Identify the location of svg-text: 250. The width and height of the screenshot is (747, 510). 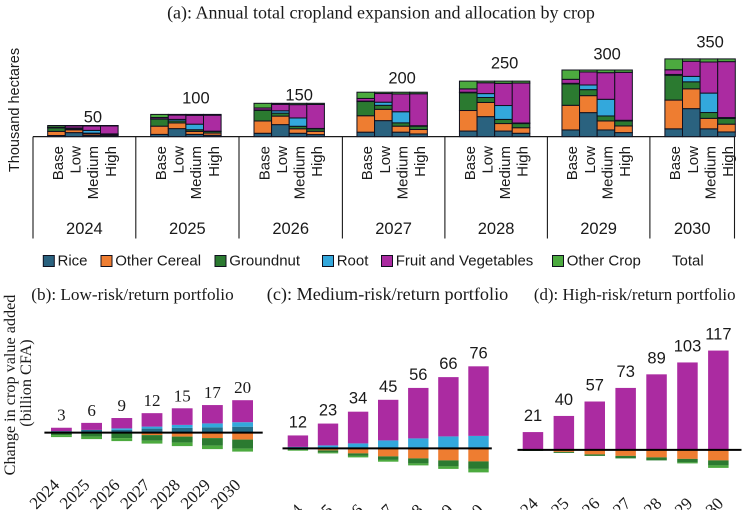
(505, 63).